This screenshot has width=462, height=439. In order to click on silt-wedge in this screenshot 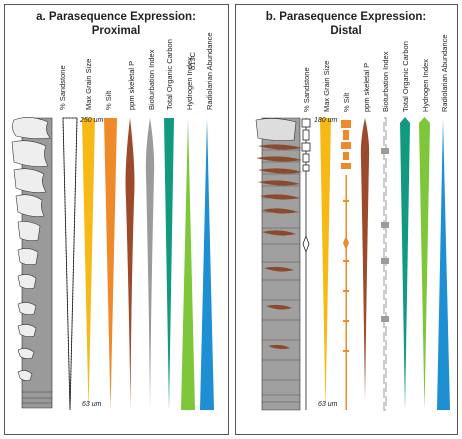, I will do `click(110, 264)`.